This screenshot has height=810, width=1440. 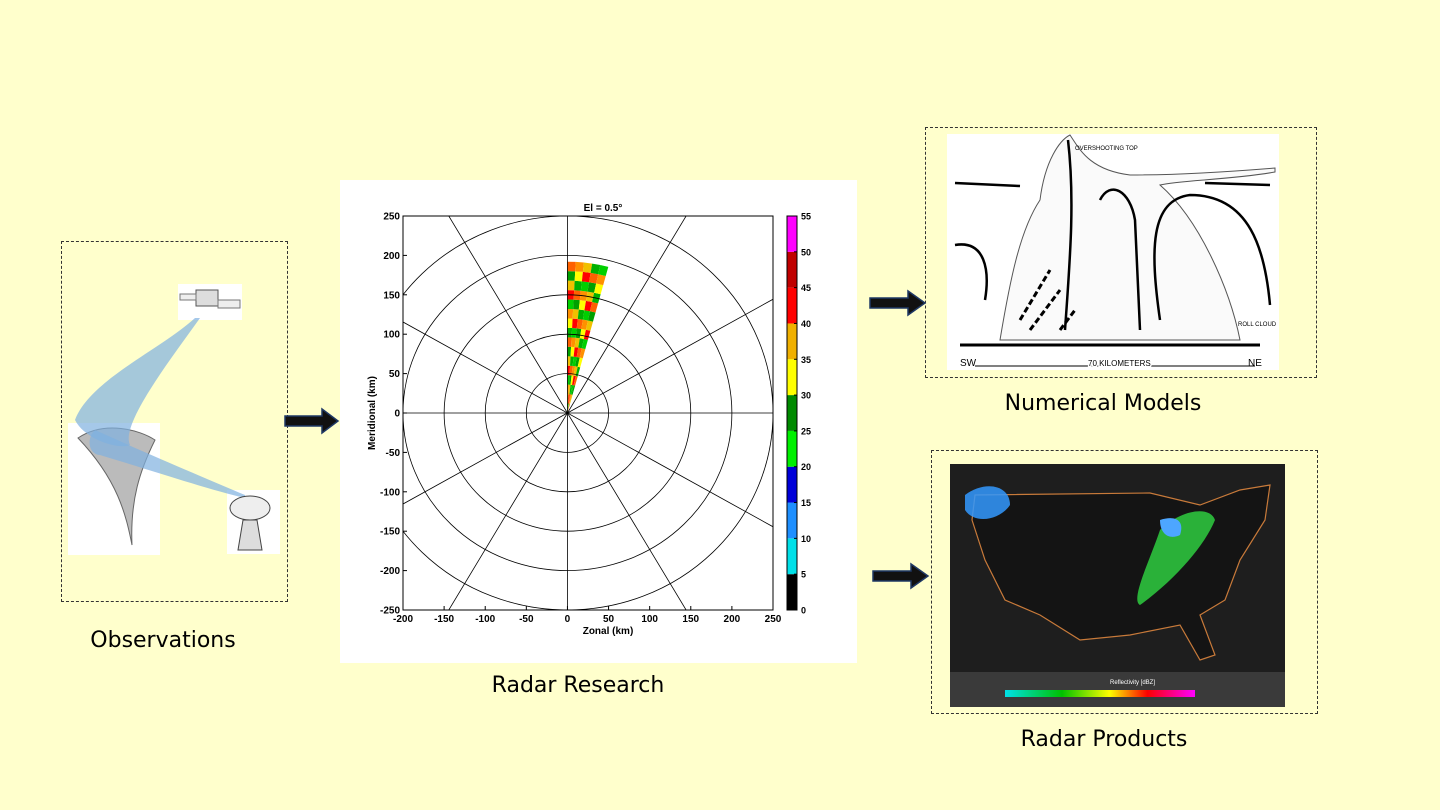 I want to click on circulation, so click(x=1212, y=257).